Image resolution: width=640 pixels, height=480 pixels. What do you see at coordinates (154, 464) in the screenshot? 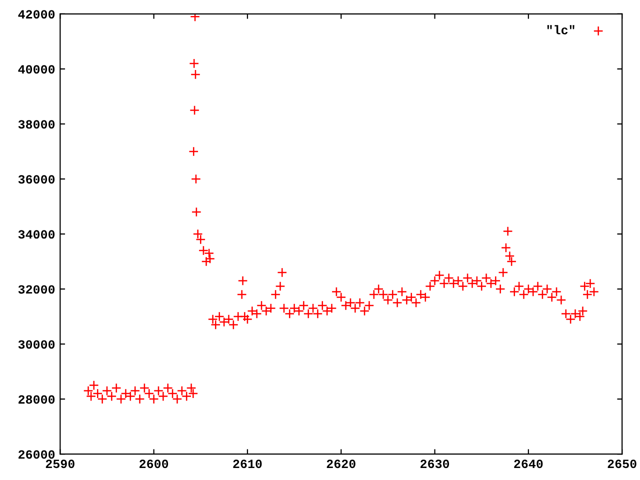
I see `x-tick-label: 2600` at bounding box center [154, 464].